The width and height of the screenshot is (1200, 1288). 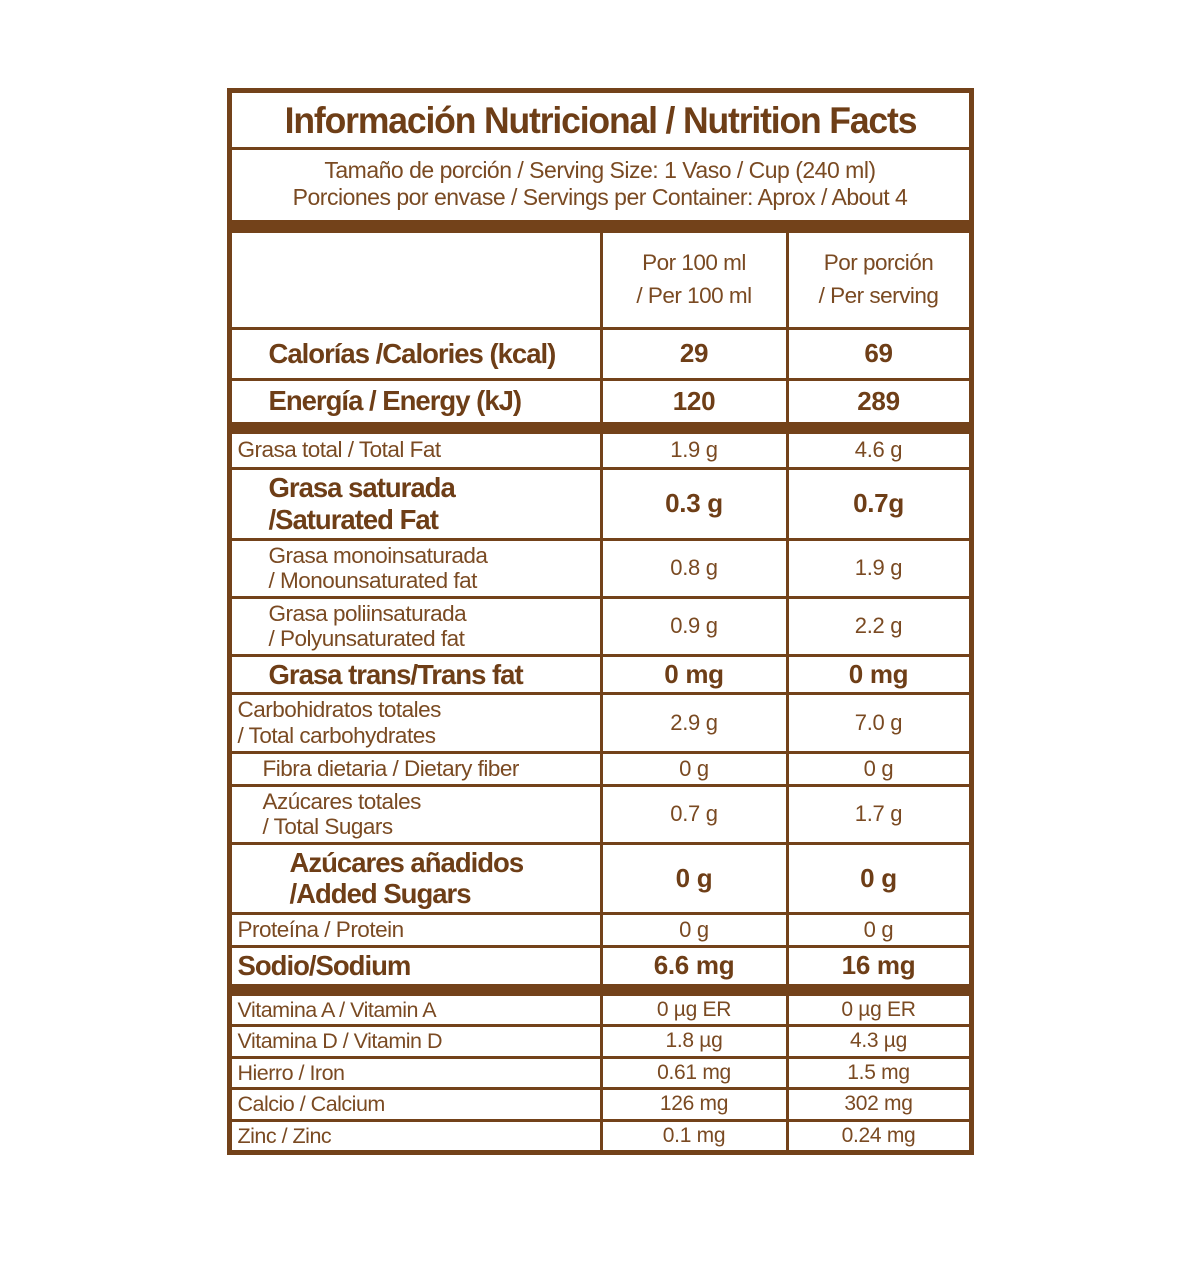 I want to click on row-dietary-fiber: Fibra dietaria / Dietary fiber 0 g 0 g, so click(x=600, y=767).